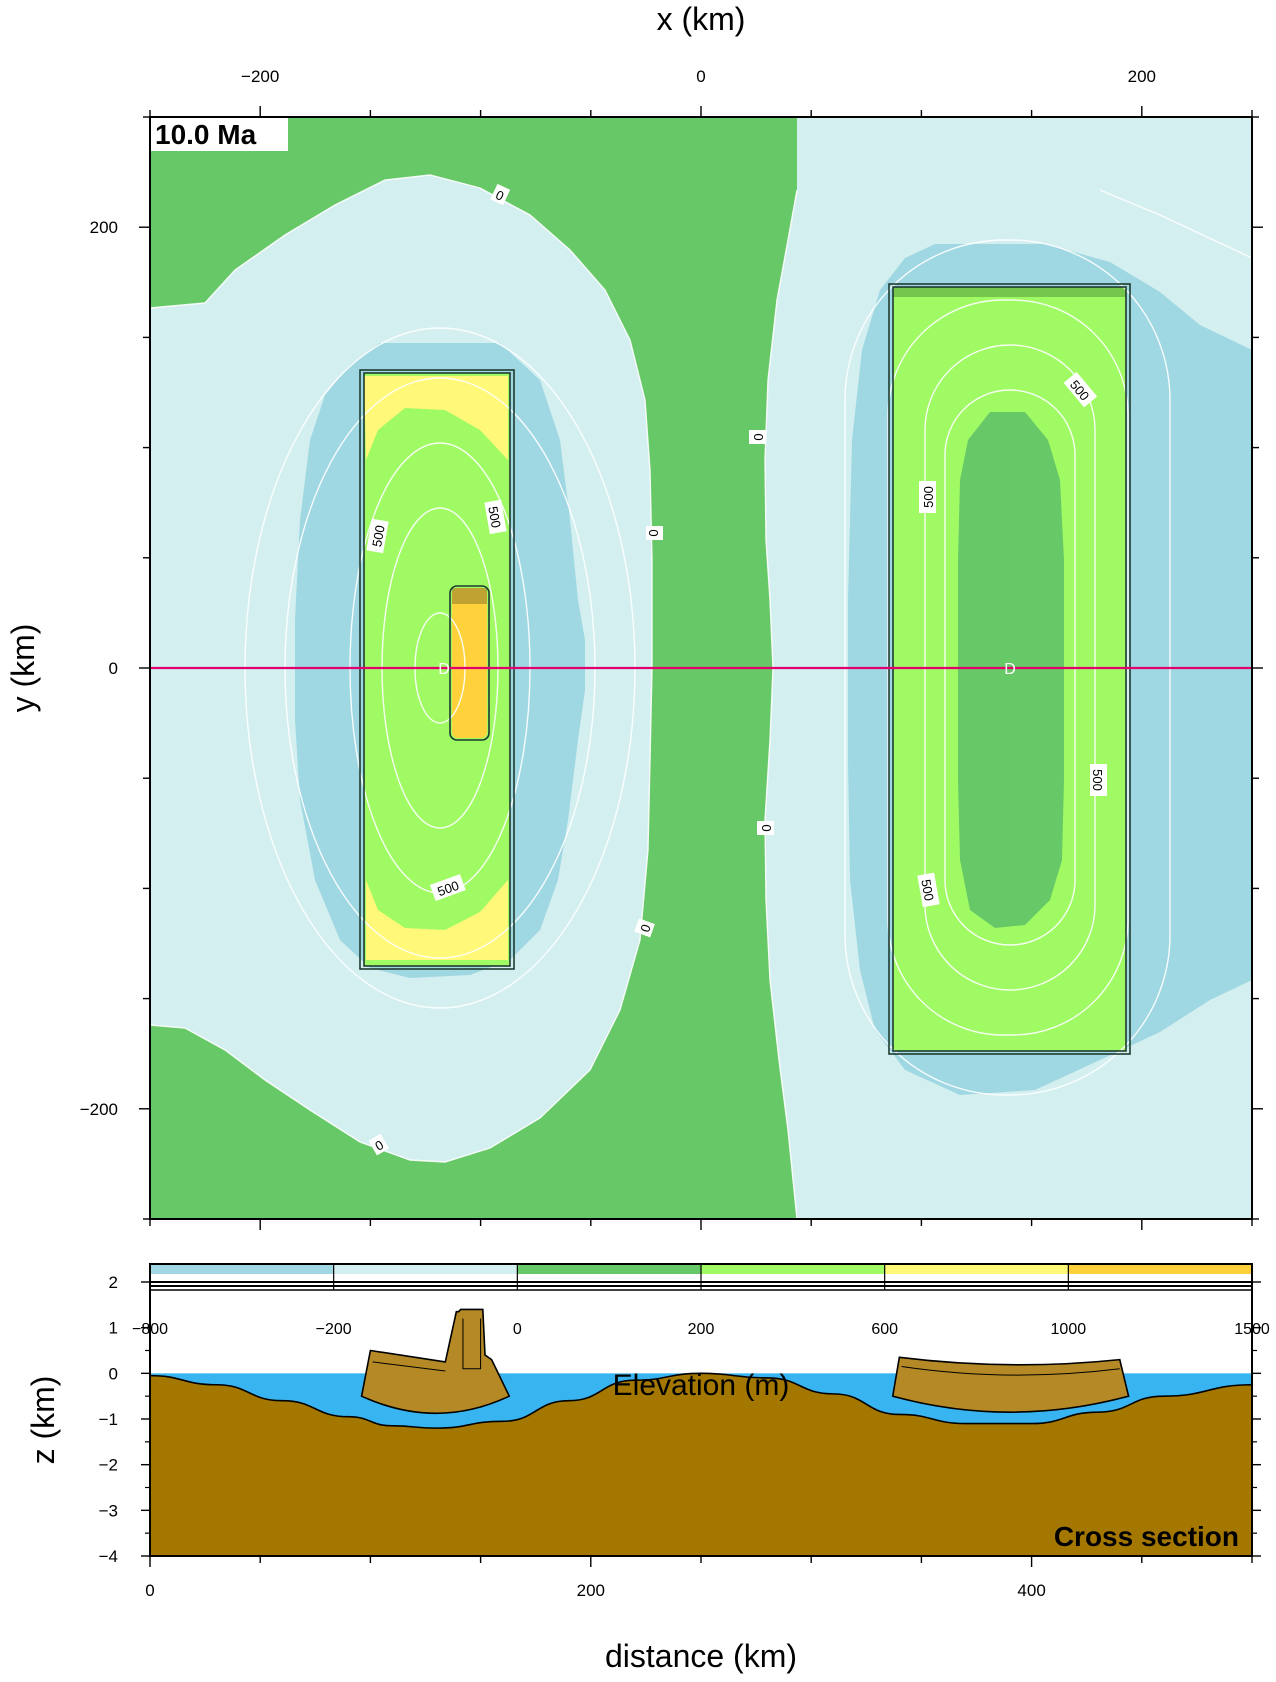  What do you see at coordinates (150, 1329) in the screenshot?
I see `colorbar-tick-label: −800` at bounding box center [150, 1329].